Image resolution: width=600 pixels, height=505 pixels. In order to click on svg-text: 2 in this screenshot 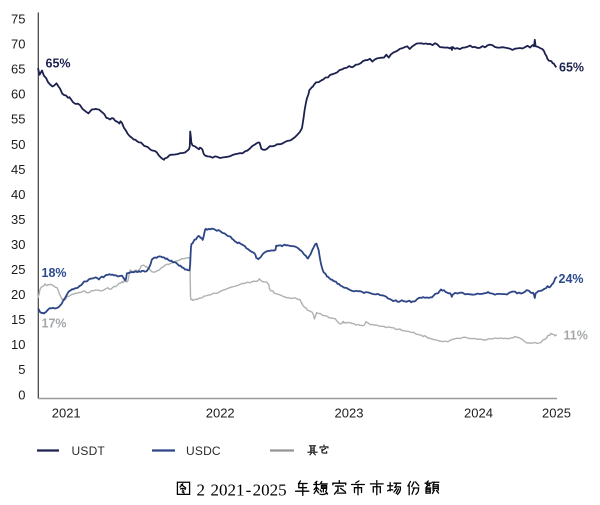, I will do `click(200, 490)`.